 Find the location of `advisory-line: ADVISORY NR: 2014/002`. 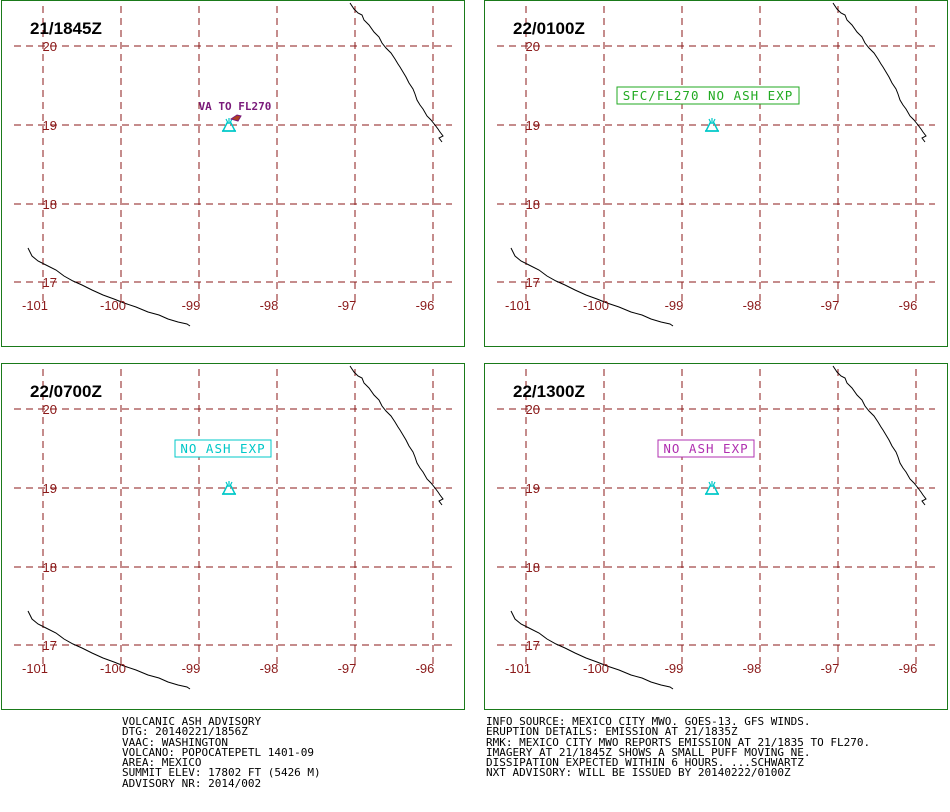

advisory-line: ADVISORY NR: 2014/002 is located at coordinates (192, 783).